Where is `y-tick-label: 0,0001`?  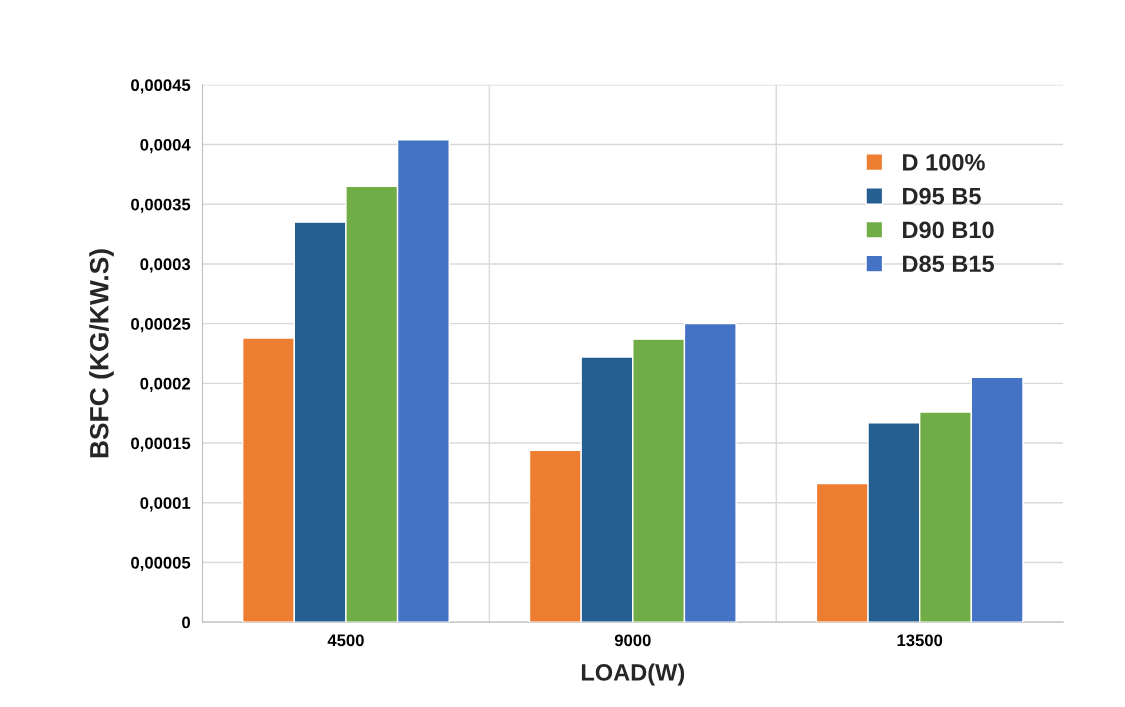
y-tick-label: 0,0001 is located at coordinates (165, 504).